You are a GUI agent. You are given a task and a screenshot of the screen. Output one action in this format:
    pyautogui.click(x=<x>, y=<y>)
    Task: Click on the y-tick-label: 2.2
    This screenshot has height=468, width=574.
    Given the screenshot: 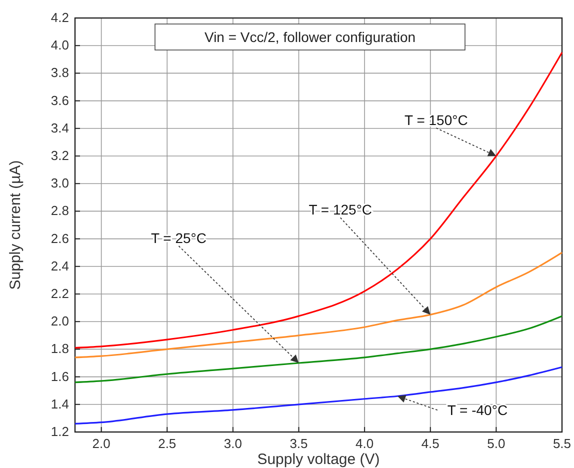 What is the action you would take?
    pyautogui.click(x=59, y=293)
    